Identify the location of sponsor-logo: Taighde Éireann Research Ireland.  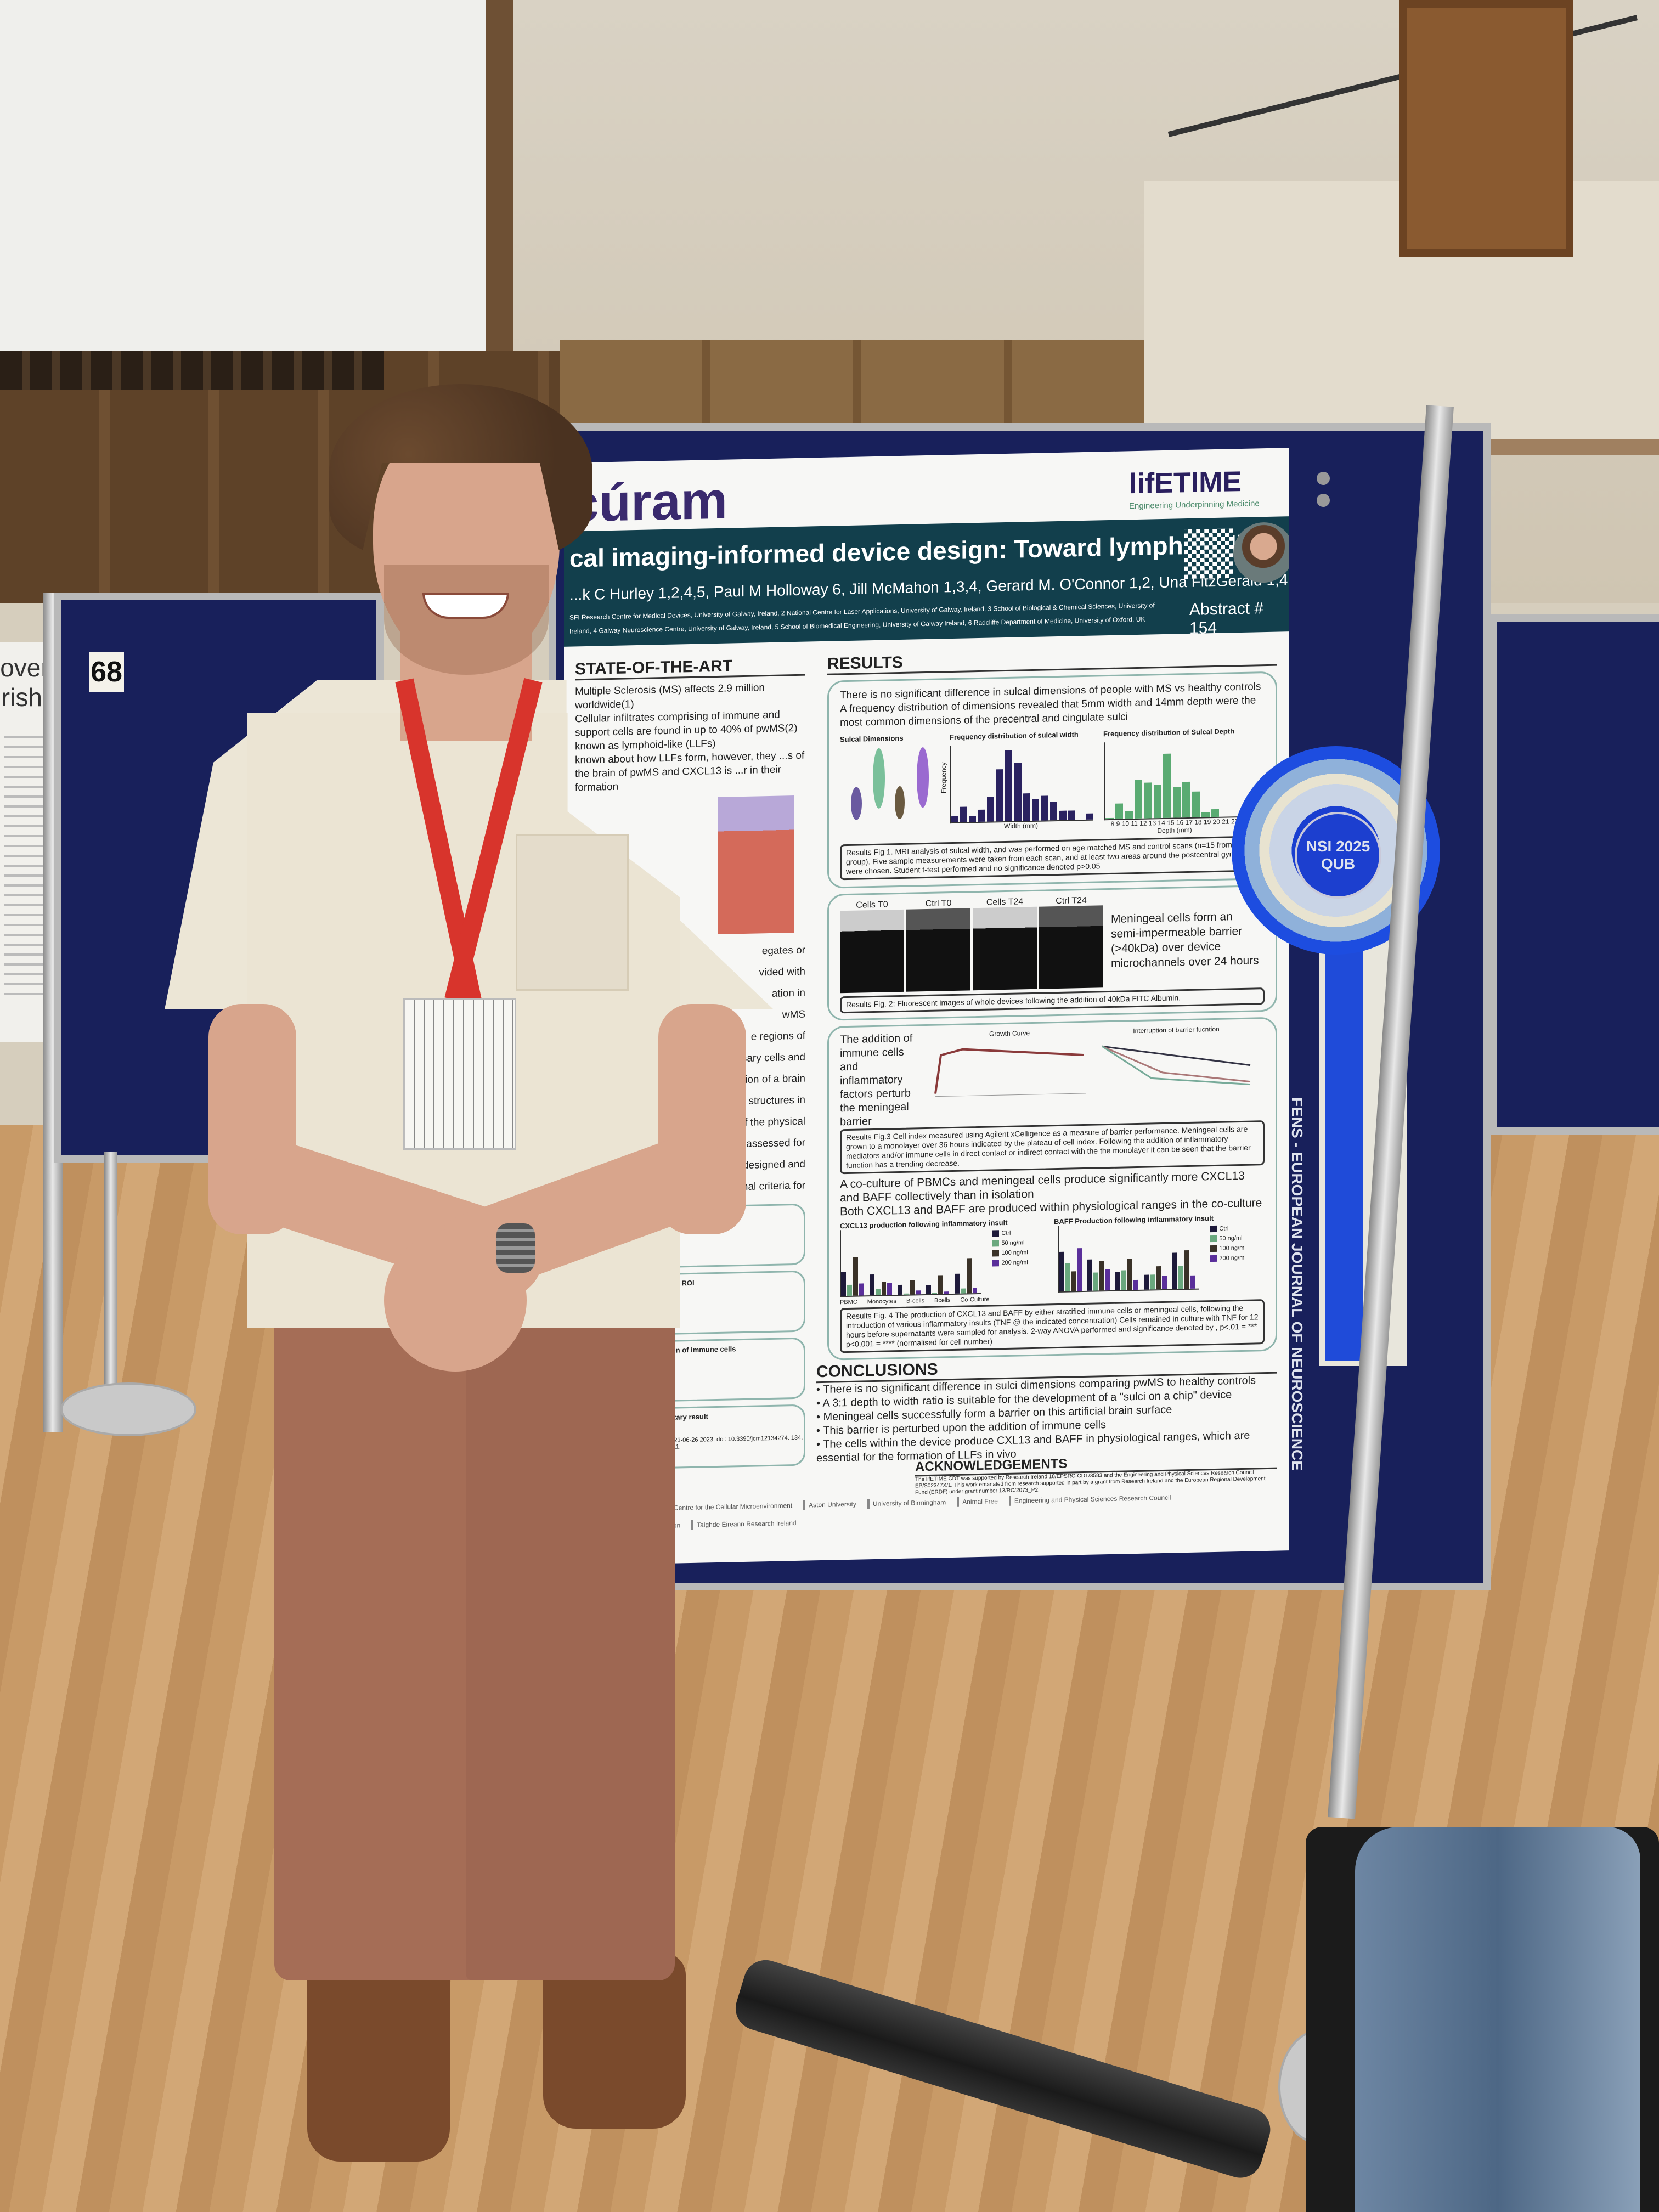
(745, 1524).